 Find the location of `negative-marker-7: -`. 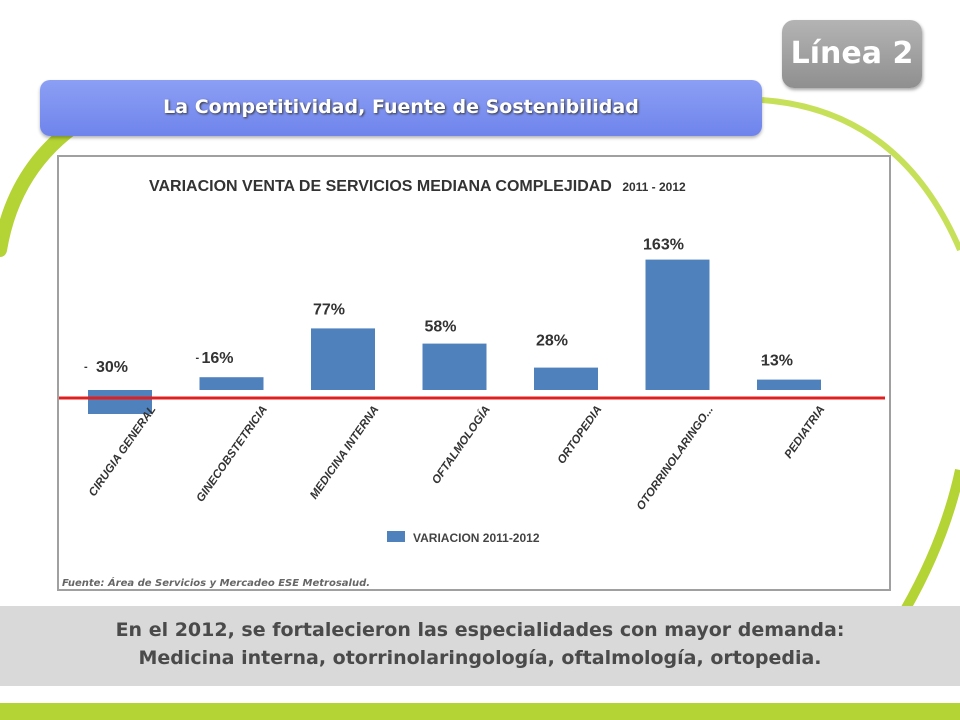

negative-marker-7: - is located at coordinates (763, 361).